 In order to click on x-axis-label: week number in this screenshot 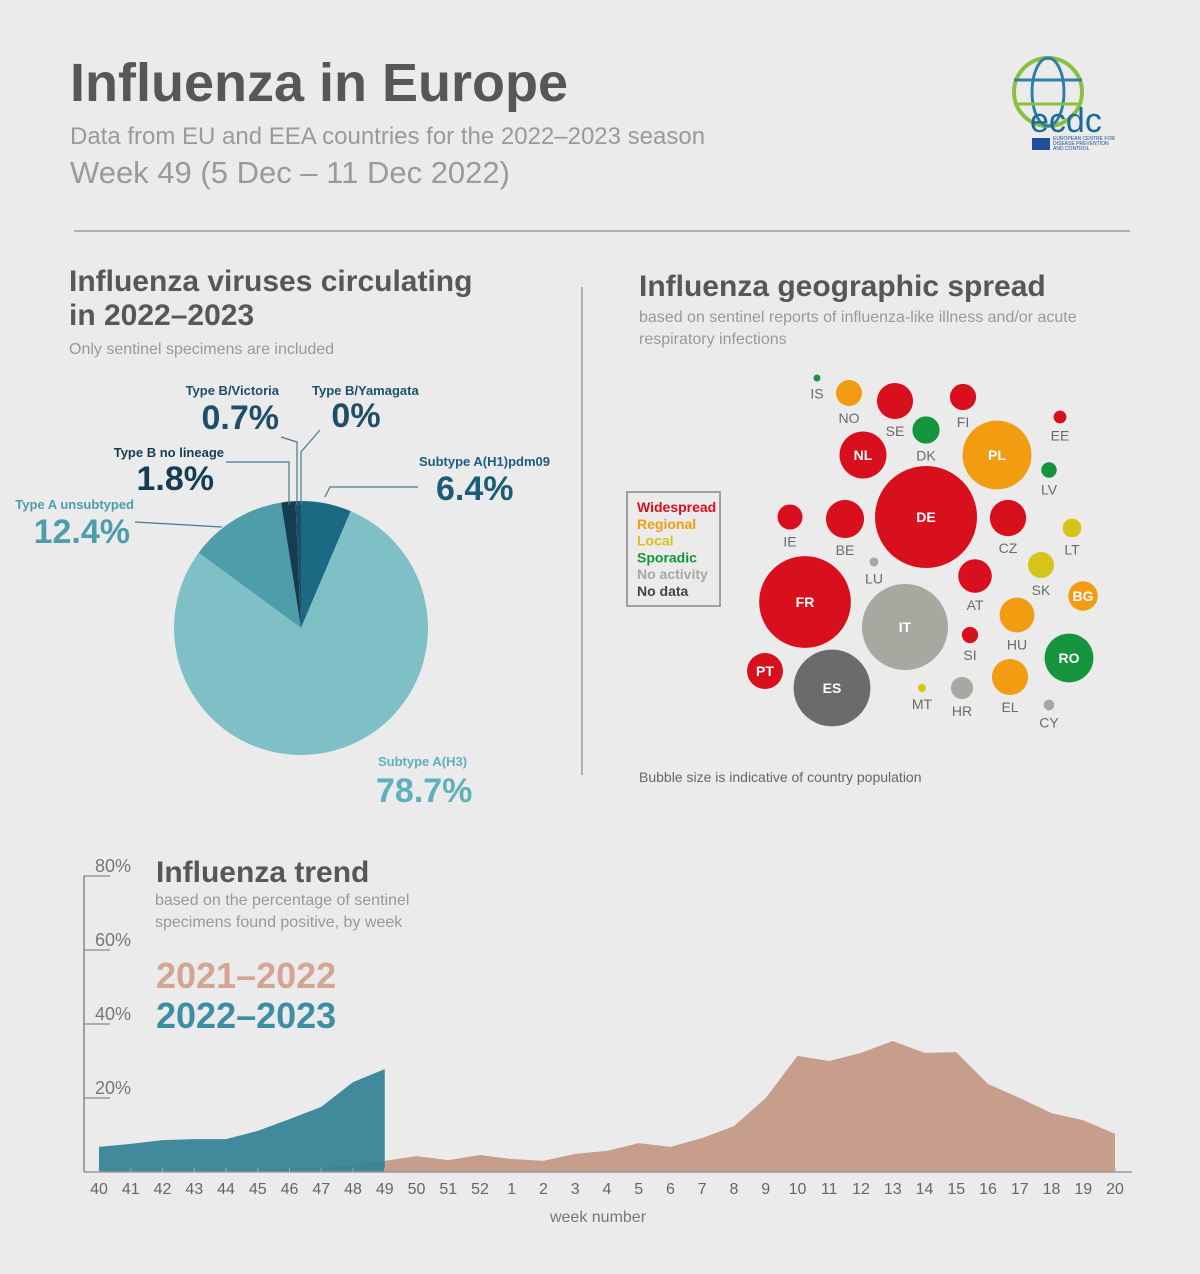, I will do `click(598, 1217)`.